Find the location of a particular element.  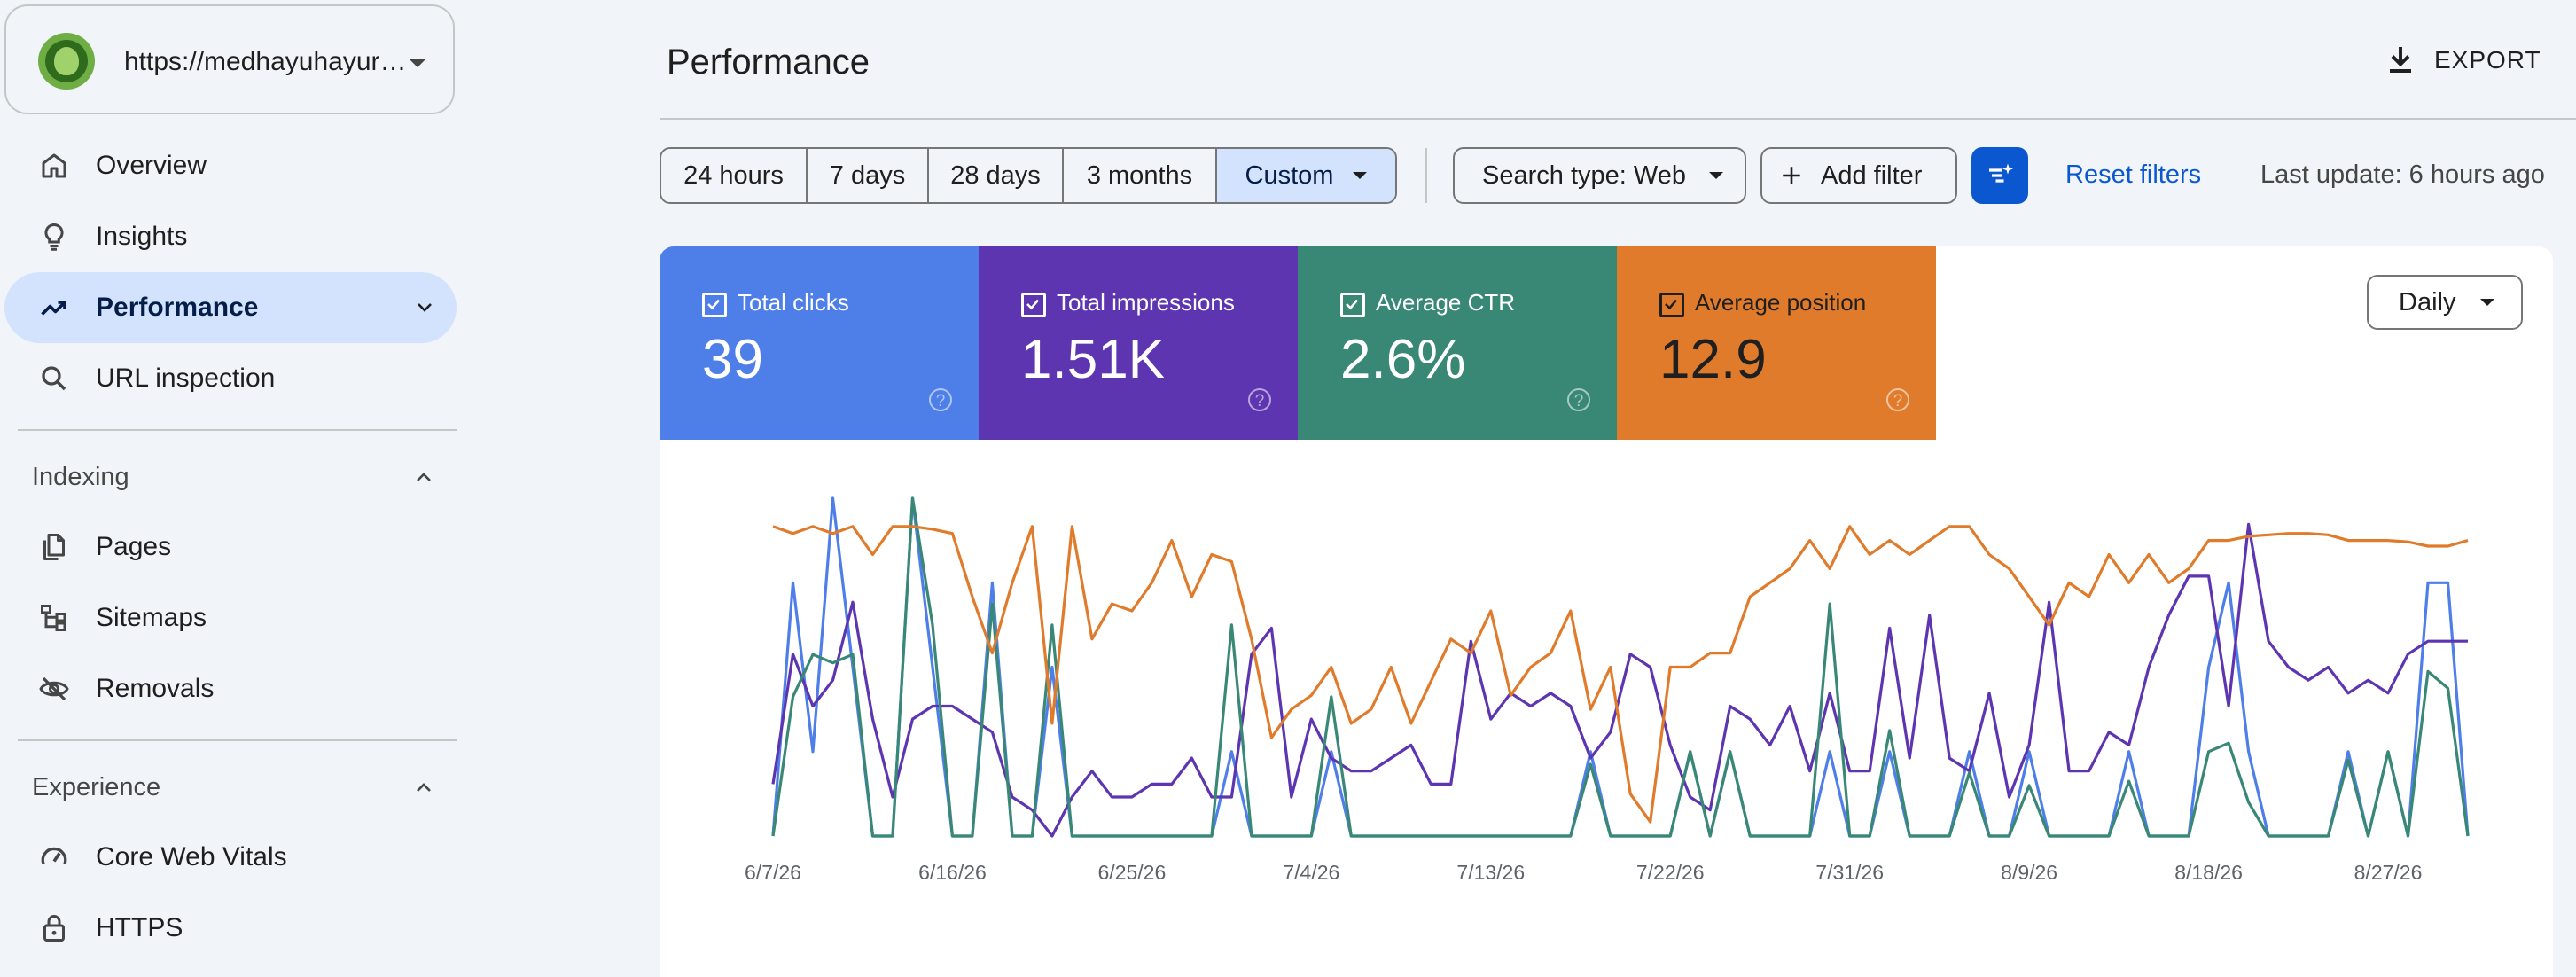

range-24-hours: 24 hours is located at coordinates (734, 175).